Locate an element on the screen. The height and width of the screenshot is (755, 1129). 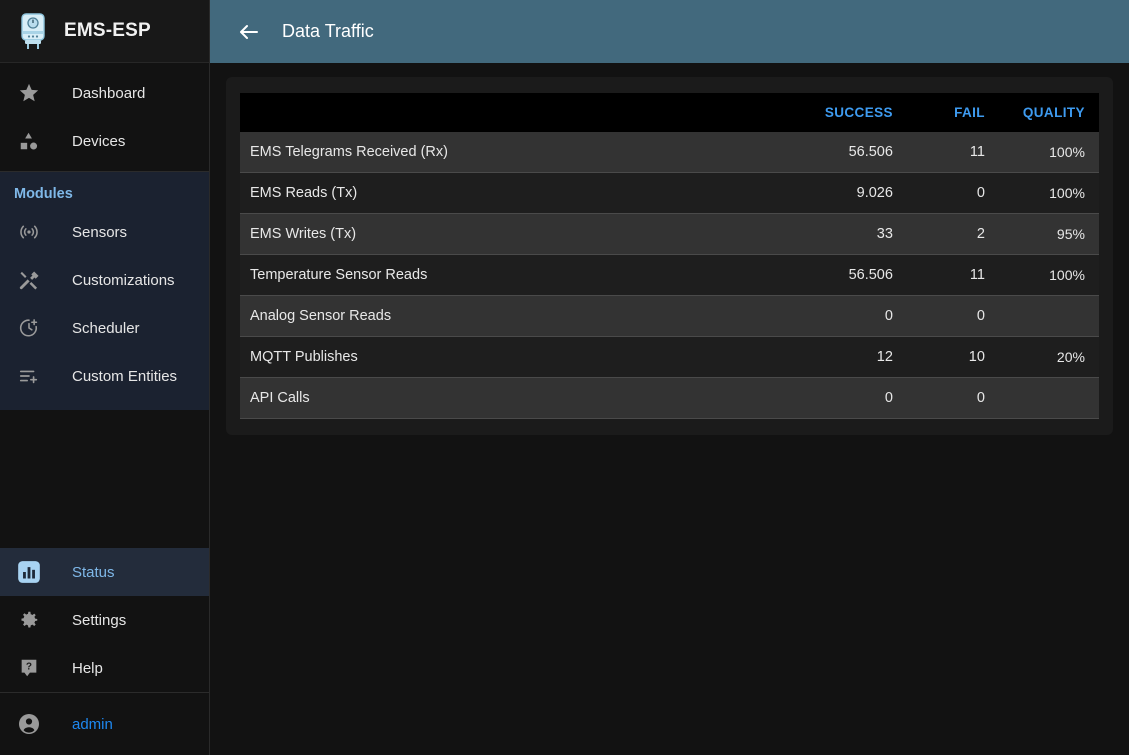
boiler-icon is located at coordinates (33, 31).